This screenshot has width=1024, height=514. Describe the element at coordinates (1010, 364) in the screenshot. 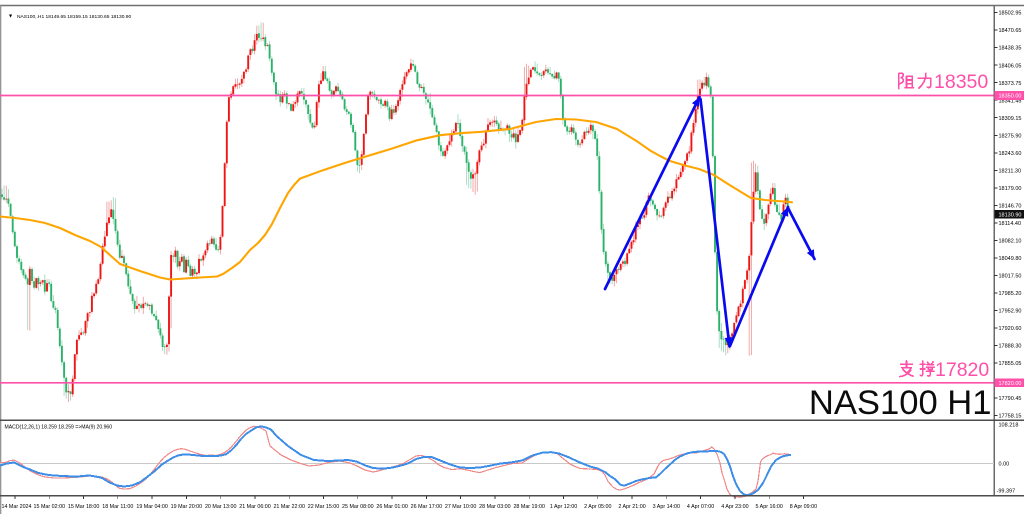

I see `svg-text: 17855.05` at that location.